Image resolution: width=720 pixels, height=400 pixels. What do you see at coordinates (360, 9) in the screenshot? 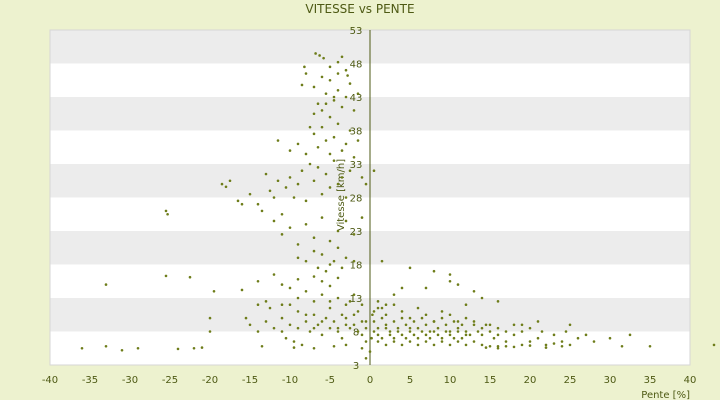
I see `chart-title: VITESSE vs PENTE` at bounding box center [360, 9].